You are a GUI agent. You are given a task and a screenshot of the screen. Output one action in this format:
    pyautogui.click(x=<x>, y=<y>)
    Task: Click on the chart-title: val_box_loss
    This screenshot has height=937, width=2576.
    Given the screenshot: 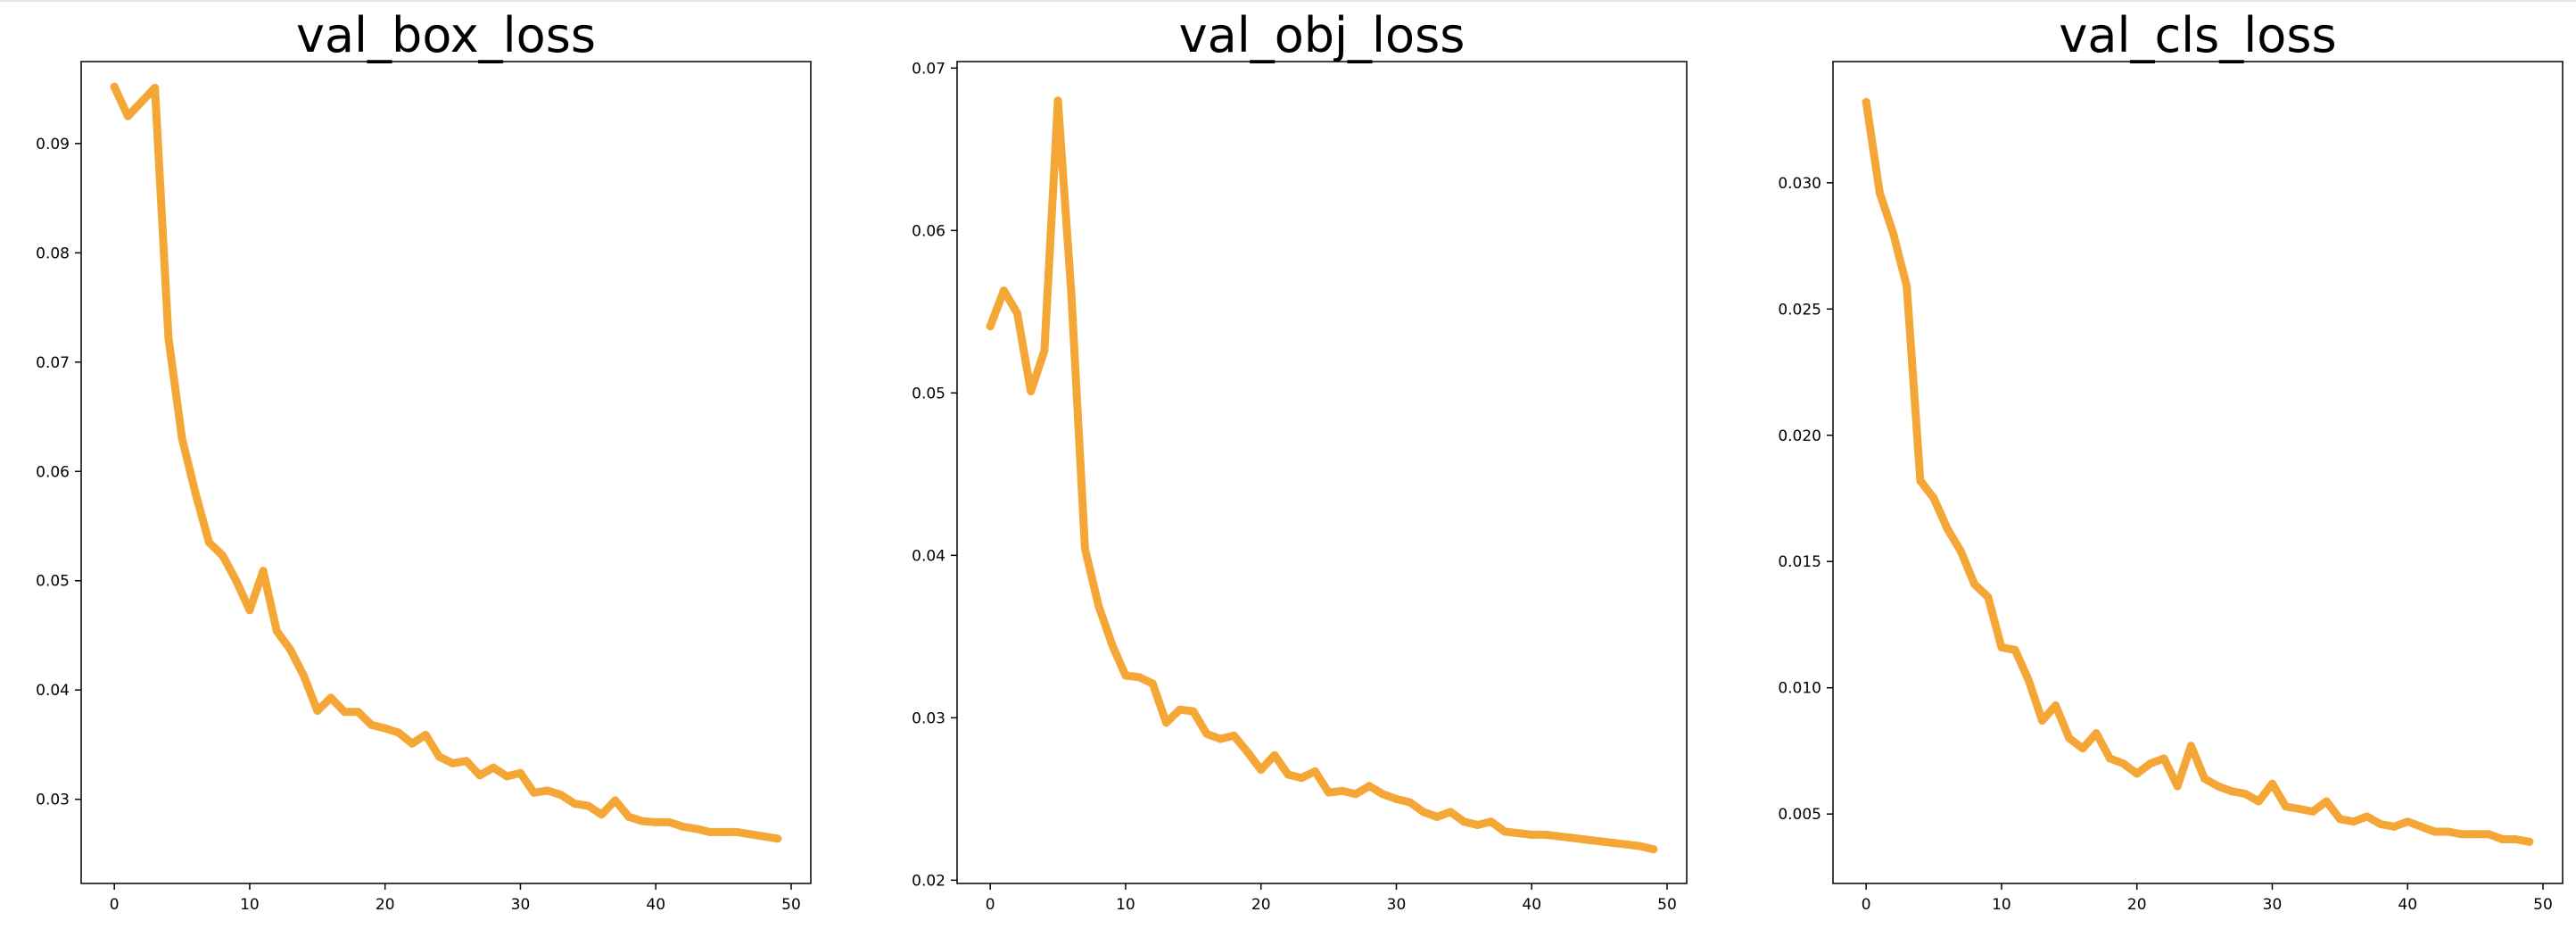 What is the action you would take?
    pyautogui.click(x=446, y=35)
    